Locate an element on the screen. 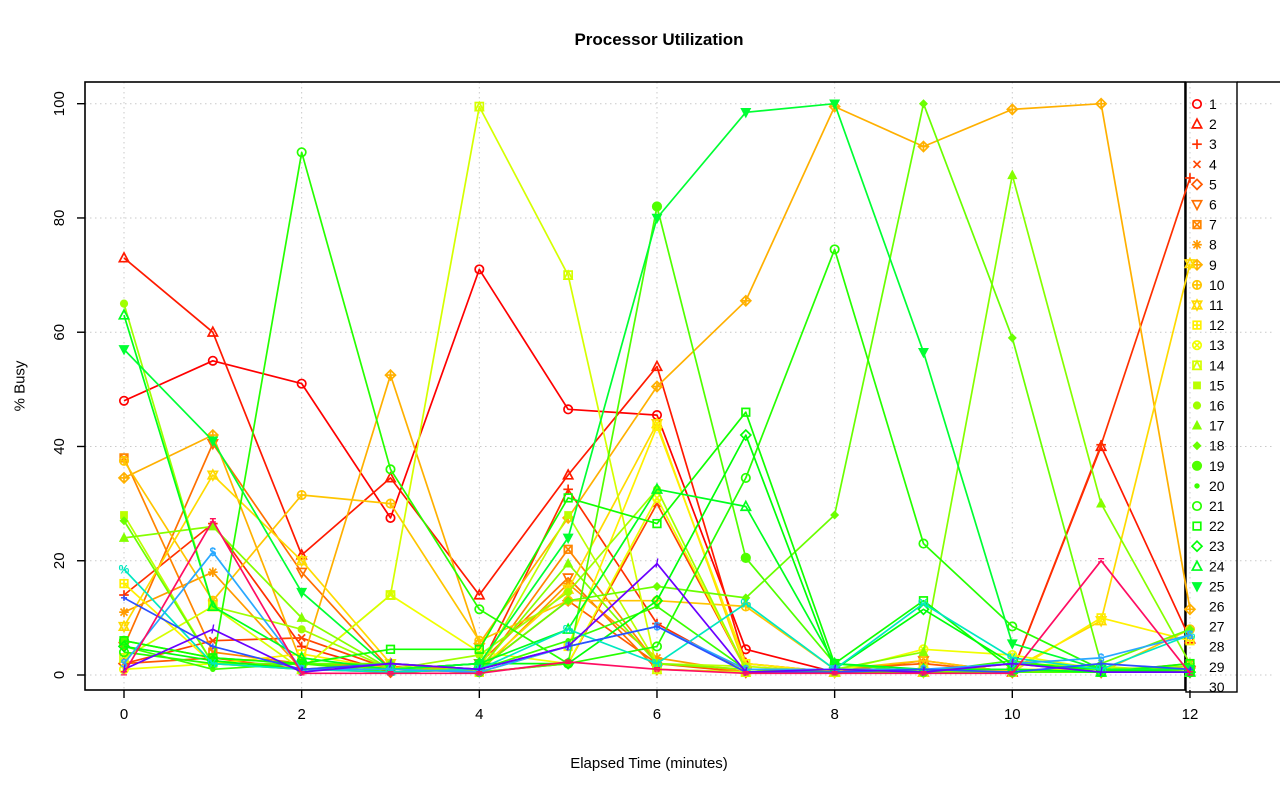 The width and height of the screenshot is (1280, 801). y-tick-label: 60 is located at coordinates (59, 332).